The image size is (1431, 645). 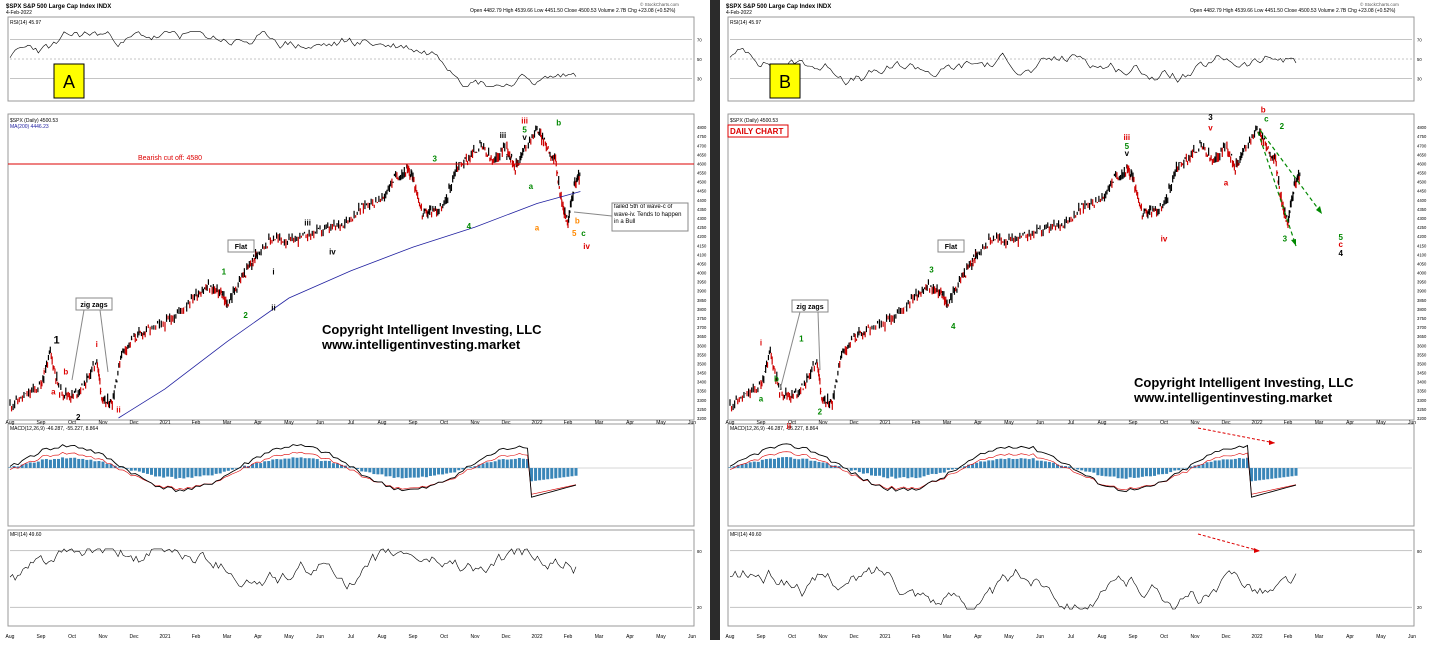 What do you see at coordinates (1422, 300) in the screenshot?
I see `y-tick-label: 3850` at bounding box center [1422, 300].